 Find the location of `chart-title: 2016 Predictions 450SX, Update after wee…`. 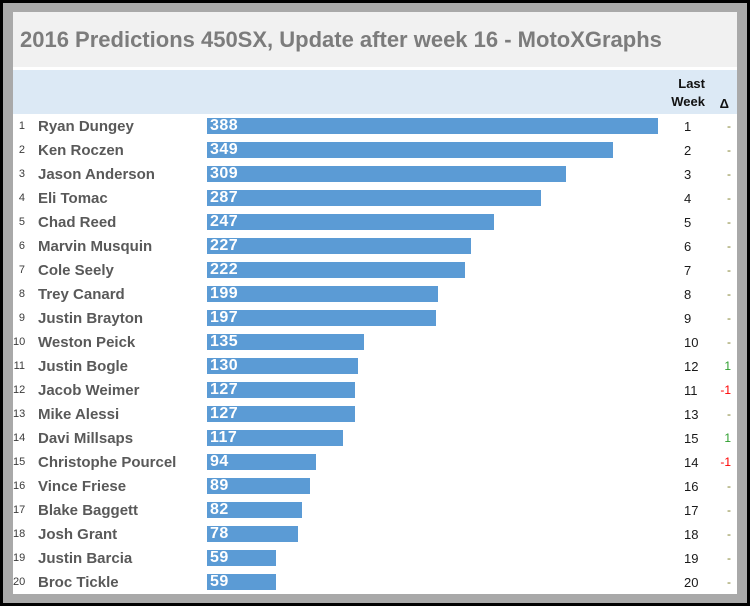

chart-title: 2016 Predictions 450SX, Update after wee… is located at coordinates (341, 39).